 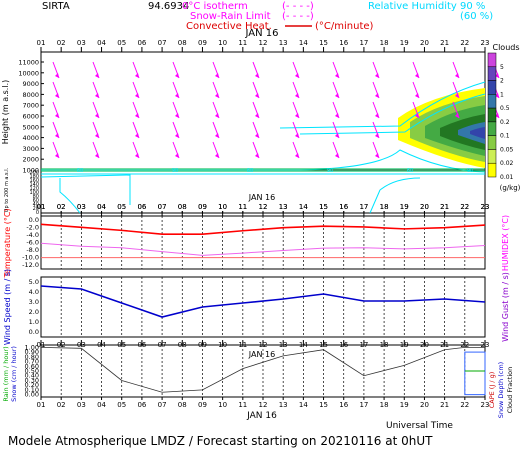 I want to click on precip-bottom-hour-label-17: 17, so click(x=363, y=405).